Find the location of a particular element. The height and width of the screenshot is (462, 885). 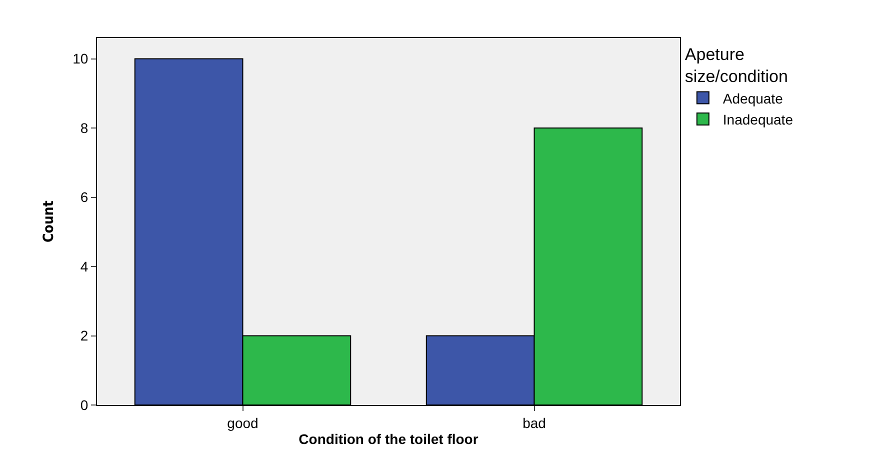

y-tick-label: 8 is located at coordinates (84, 128).